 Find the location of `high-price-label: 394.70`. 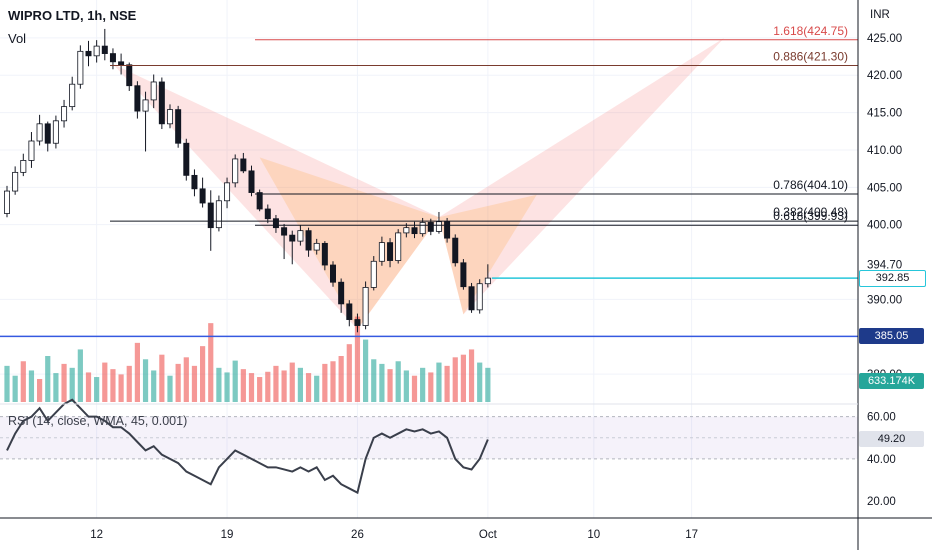

high-price-label: 394.70 is located at coordinates (884, 265).